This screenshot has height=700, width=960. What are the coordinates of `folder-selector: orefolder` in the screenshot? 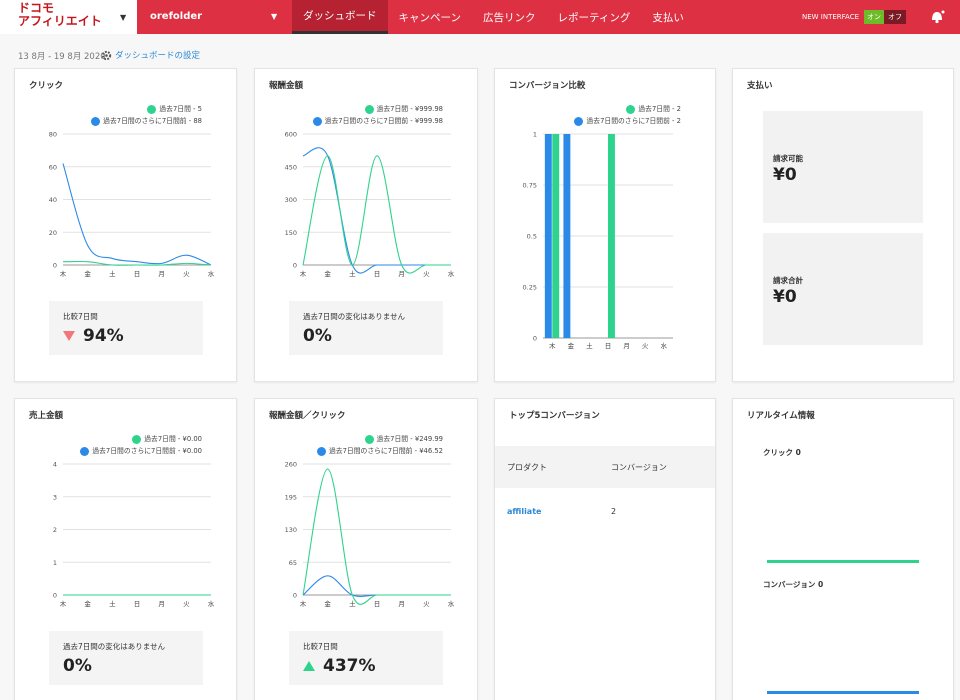 It's located at (176, 16).